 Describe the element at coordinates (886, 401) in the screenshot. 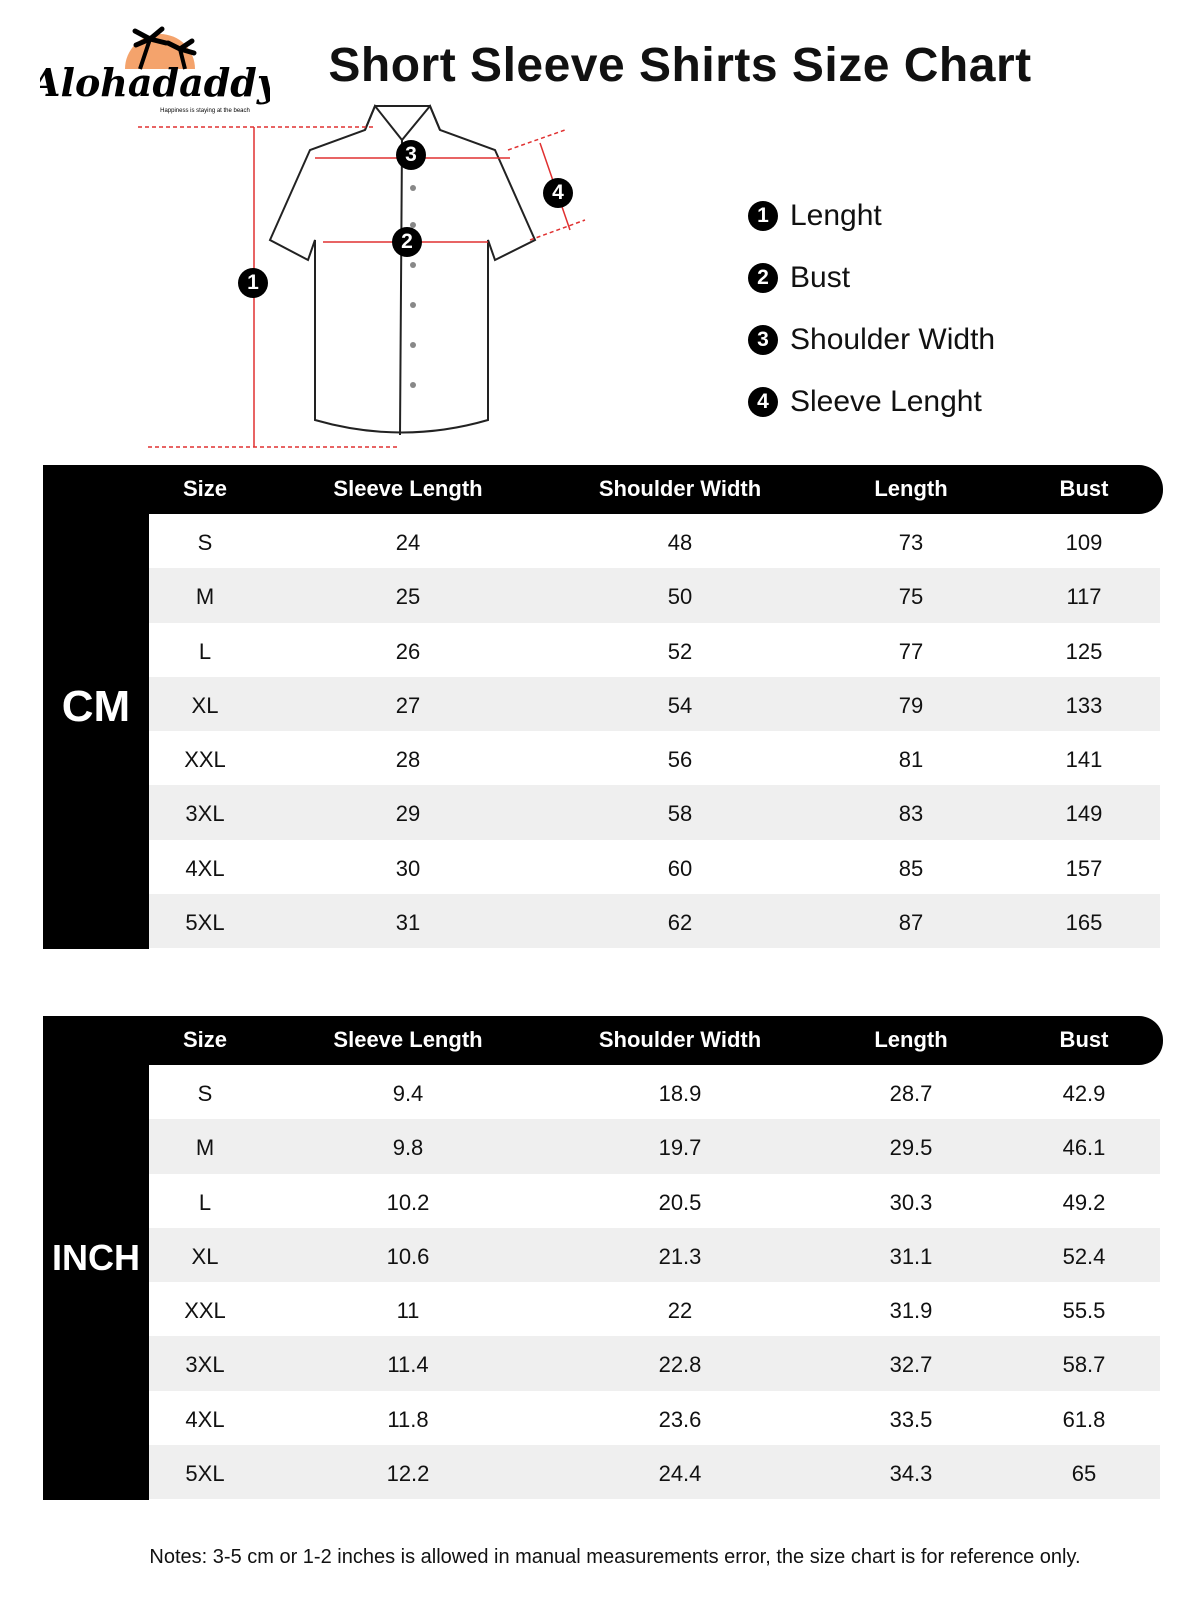

I see `legend-label: Sleeve Lenght` at that location.